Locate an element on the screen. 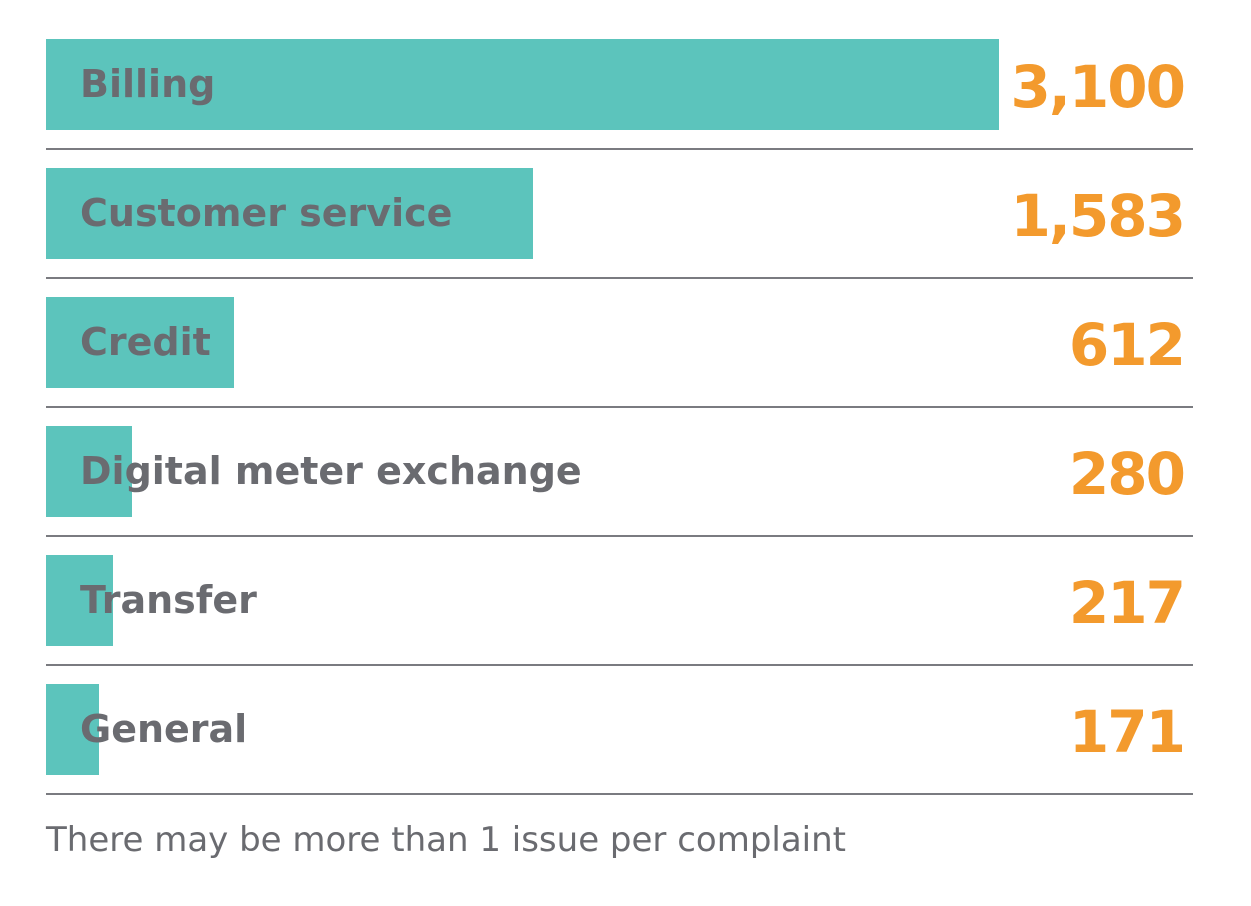 The width and height of the screenshot is (1251, 906). bar-row: Credit 612 is located at coordinates (619, 343).